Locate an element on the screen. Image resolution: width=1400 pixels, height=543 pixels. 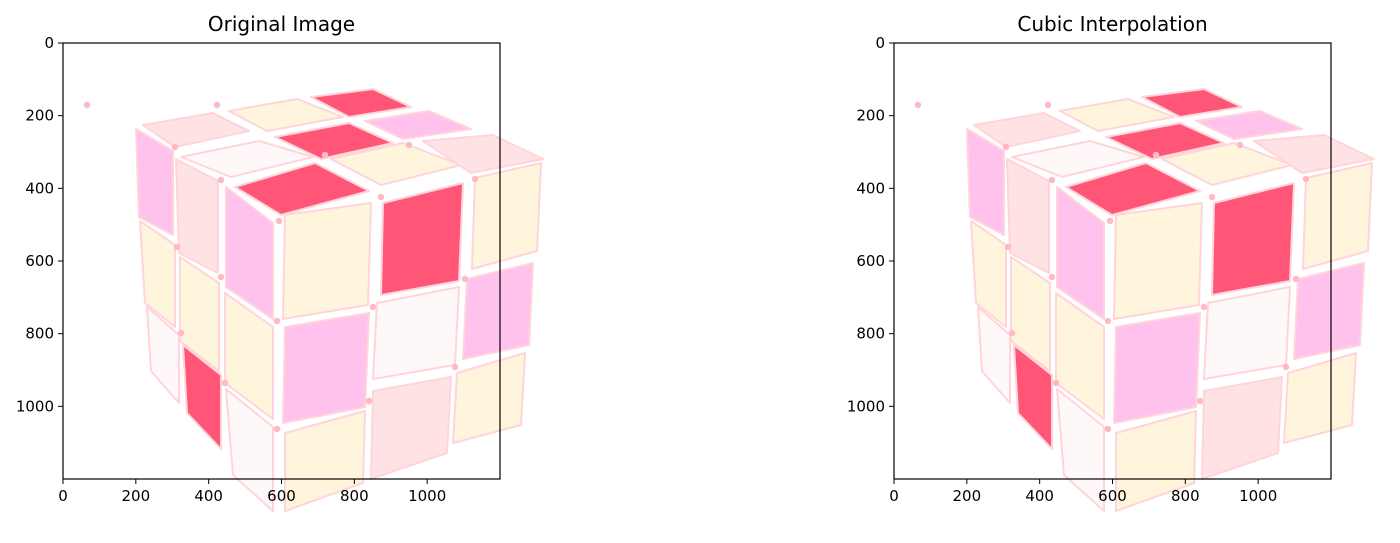
x-tick-label: 400 is located at coordinates (1039, 496).